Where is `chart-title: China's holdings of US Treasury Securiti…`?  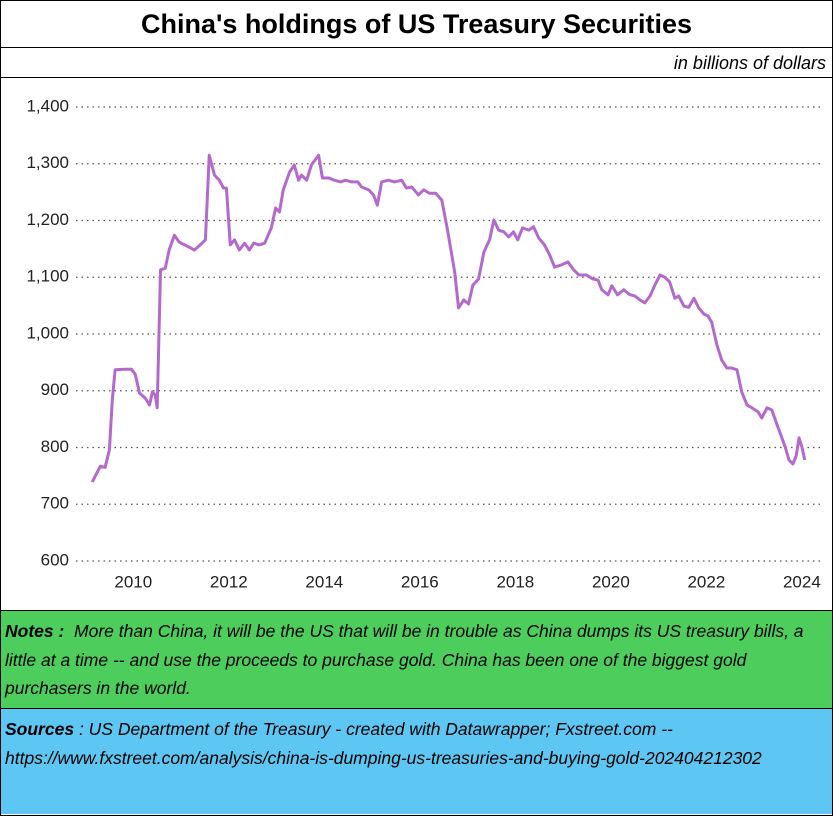 chart-title: China's holdings of US Treasury Securiti… is located at coordinates (416, 24).